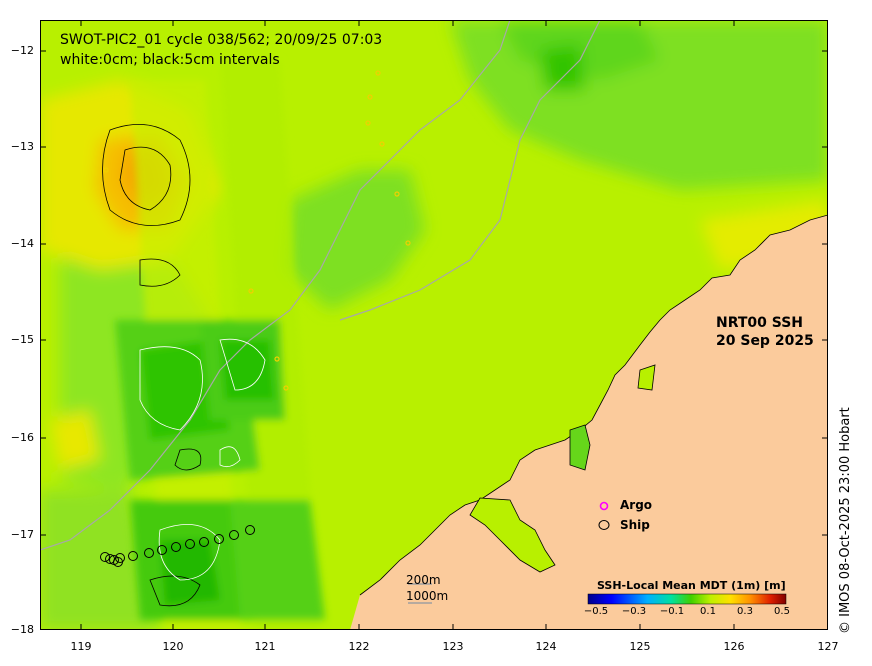 This screenshot has width=872, height=666. What do you see at coordinates (596, 611) in the screenshot?
I see `colorbar-tick: −0.5` at bounding box center [596, 611].